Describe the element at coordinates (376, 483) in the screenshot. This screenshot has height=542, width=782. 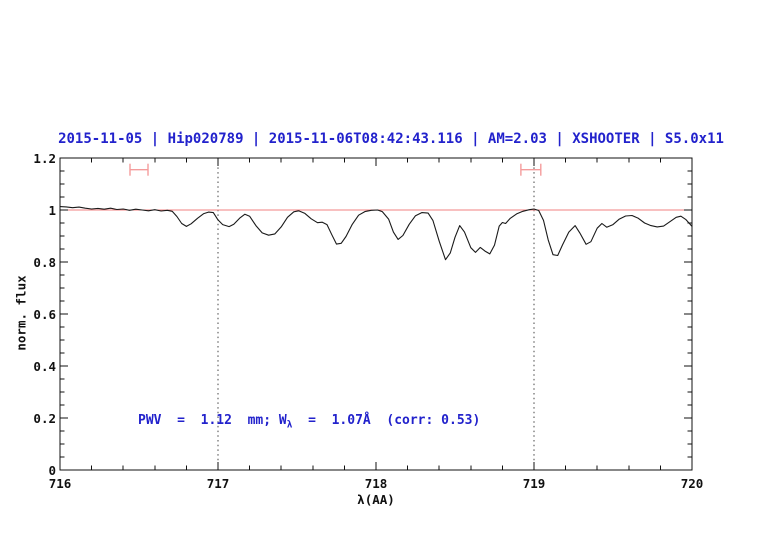
I see `x-tick-label: 718` at that location.